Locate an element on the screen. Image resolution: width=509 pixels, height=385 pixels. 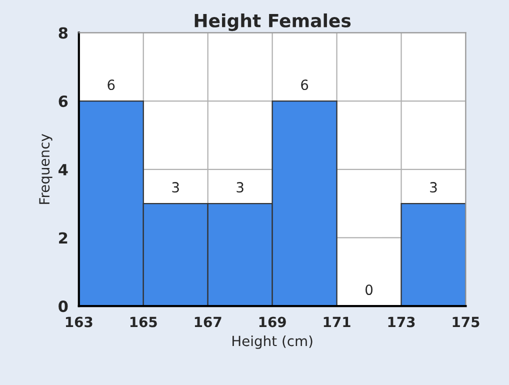
y-axis-title: Frequency is located at coordinates (45, 169).